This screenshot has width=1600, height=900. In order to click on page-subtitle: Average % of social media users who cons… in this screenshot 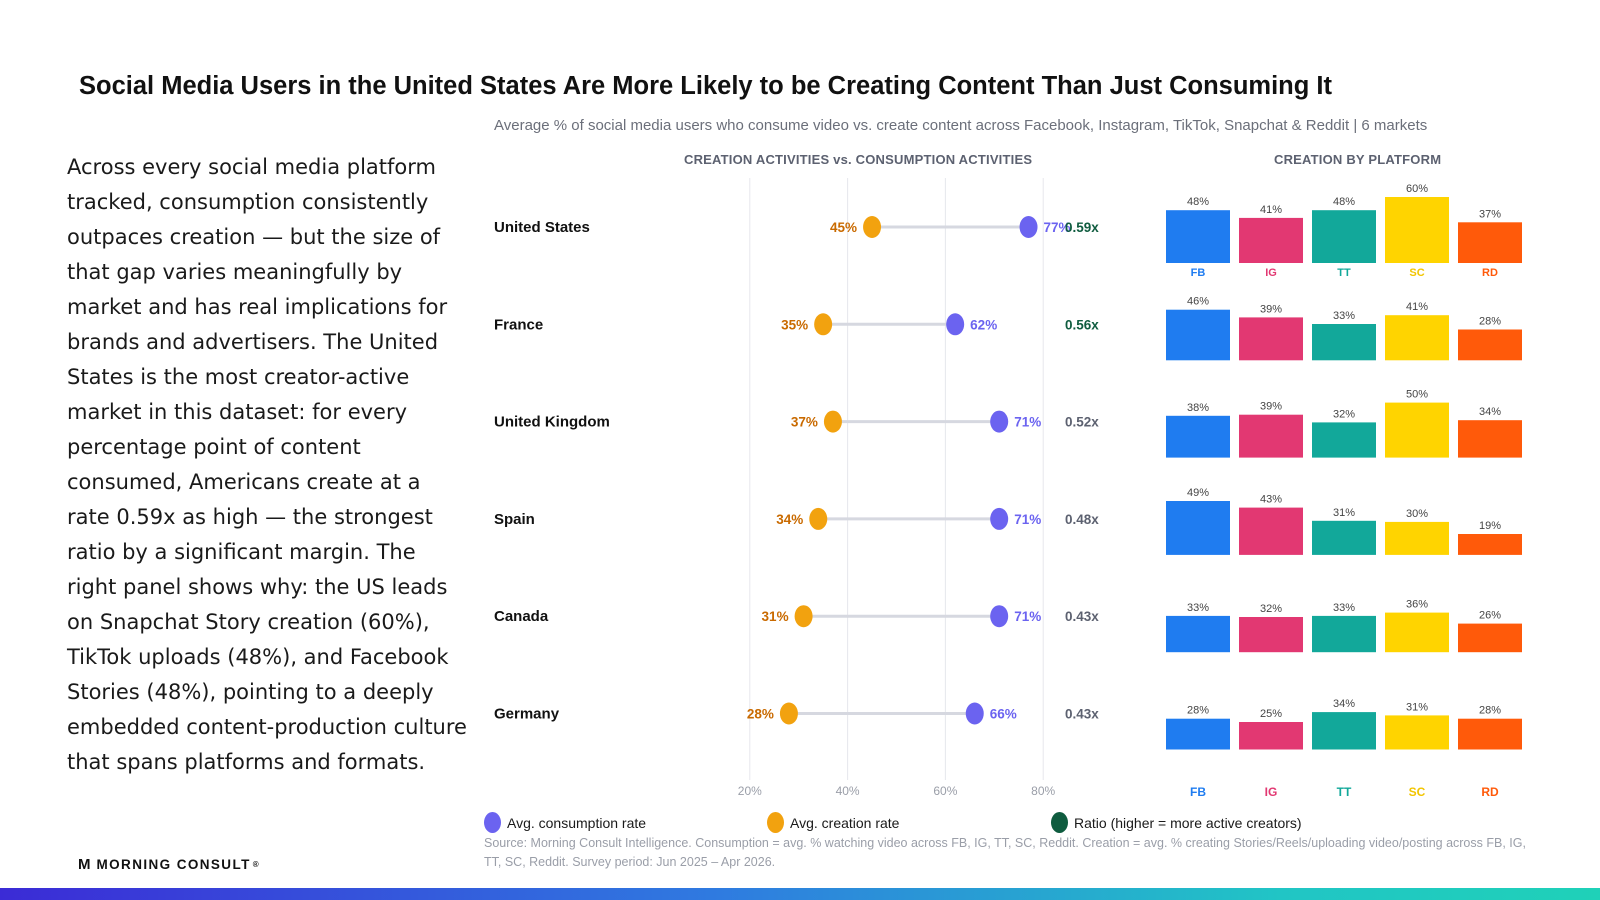, I will do `click(961, 125)`.